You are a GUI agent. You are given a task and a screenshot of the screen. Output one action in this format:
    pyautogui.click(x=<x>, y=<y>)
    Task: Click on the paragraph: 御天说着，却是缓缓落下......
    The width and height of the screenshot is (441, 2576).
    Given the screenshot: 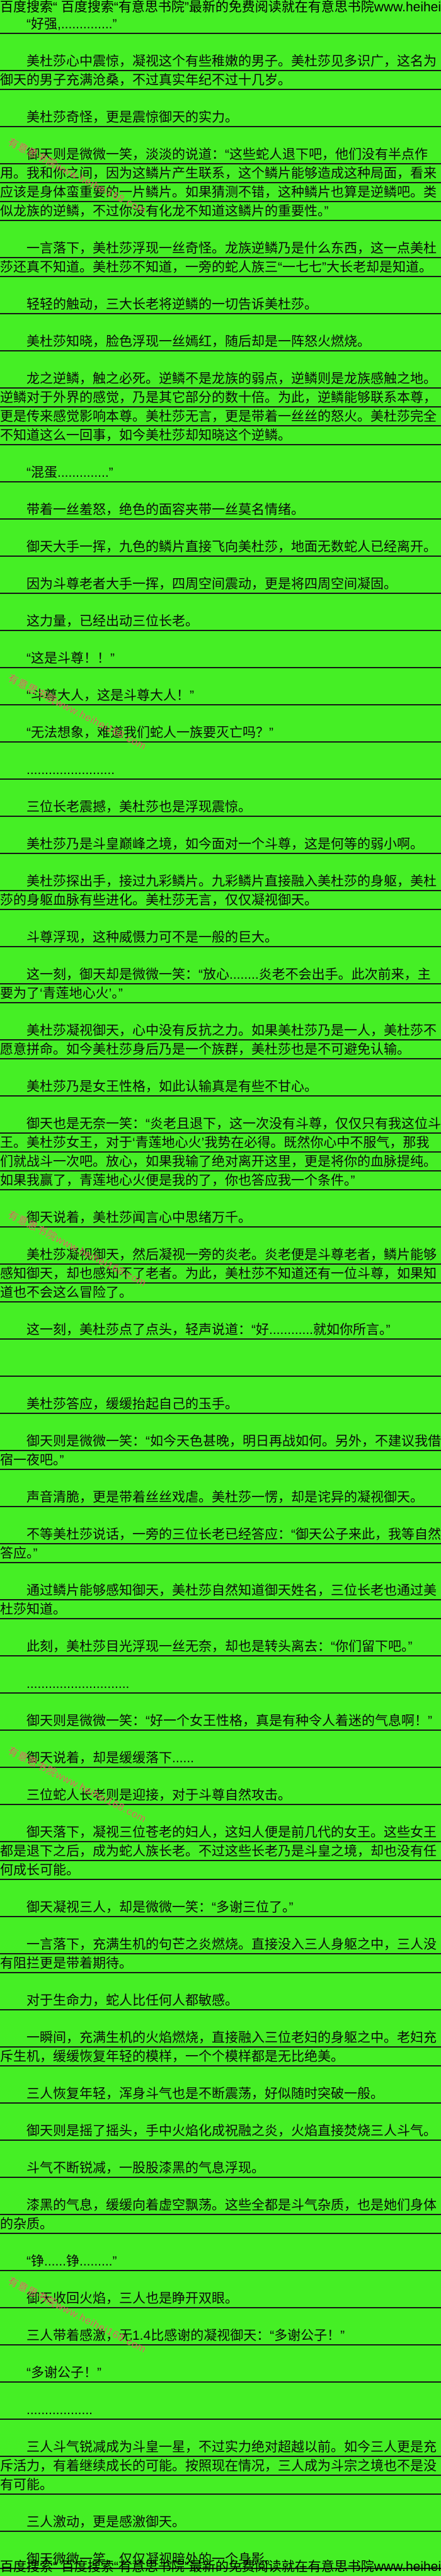 What is the action you would take?
    pyautogui.click(x=220, y=1758)
    